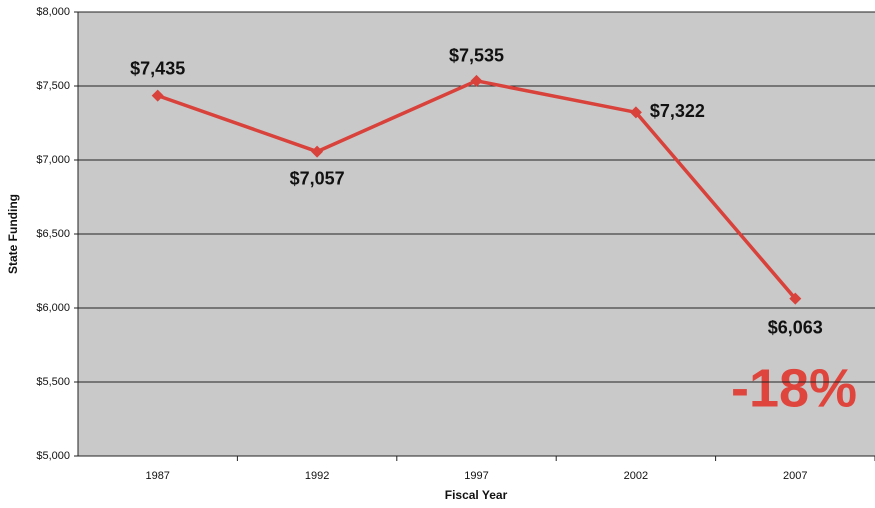 Image resolution: width=875 pixels, height=508 pixels. What do you see at coordinates (795, 327) in the screenshot?
I see `data-label: $6,063` at bounding box center [795, 327].